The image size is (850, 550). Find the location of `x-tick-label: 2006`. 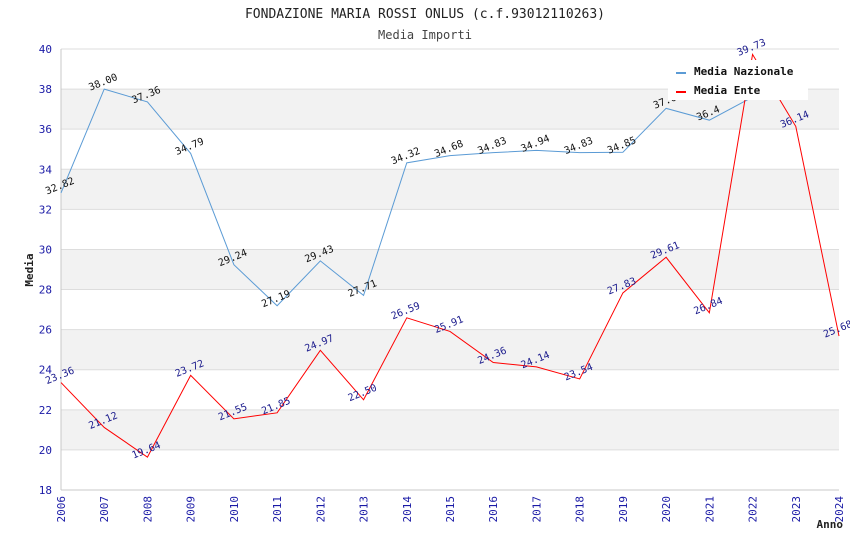

x-tick-label: 2006 is located at coordinates (61, 509).